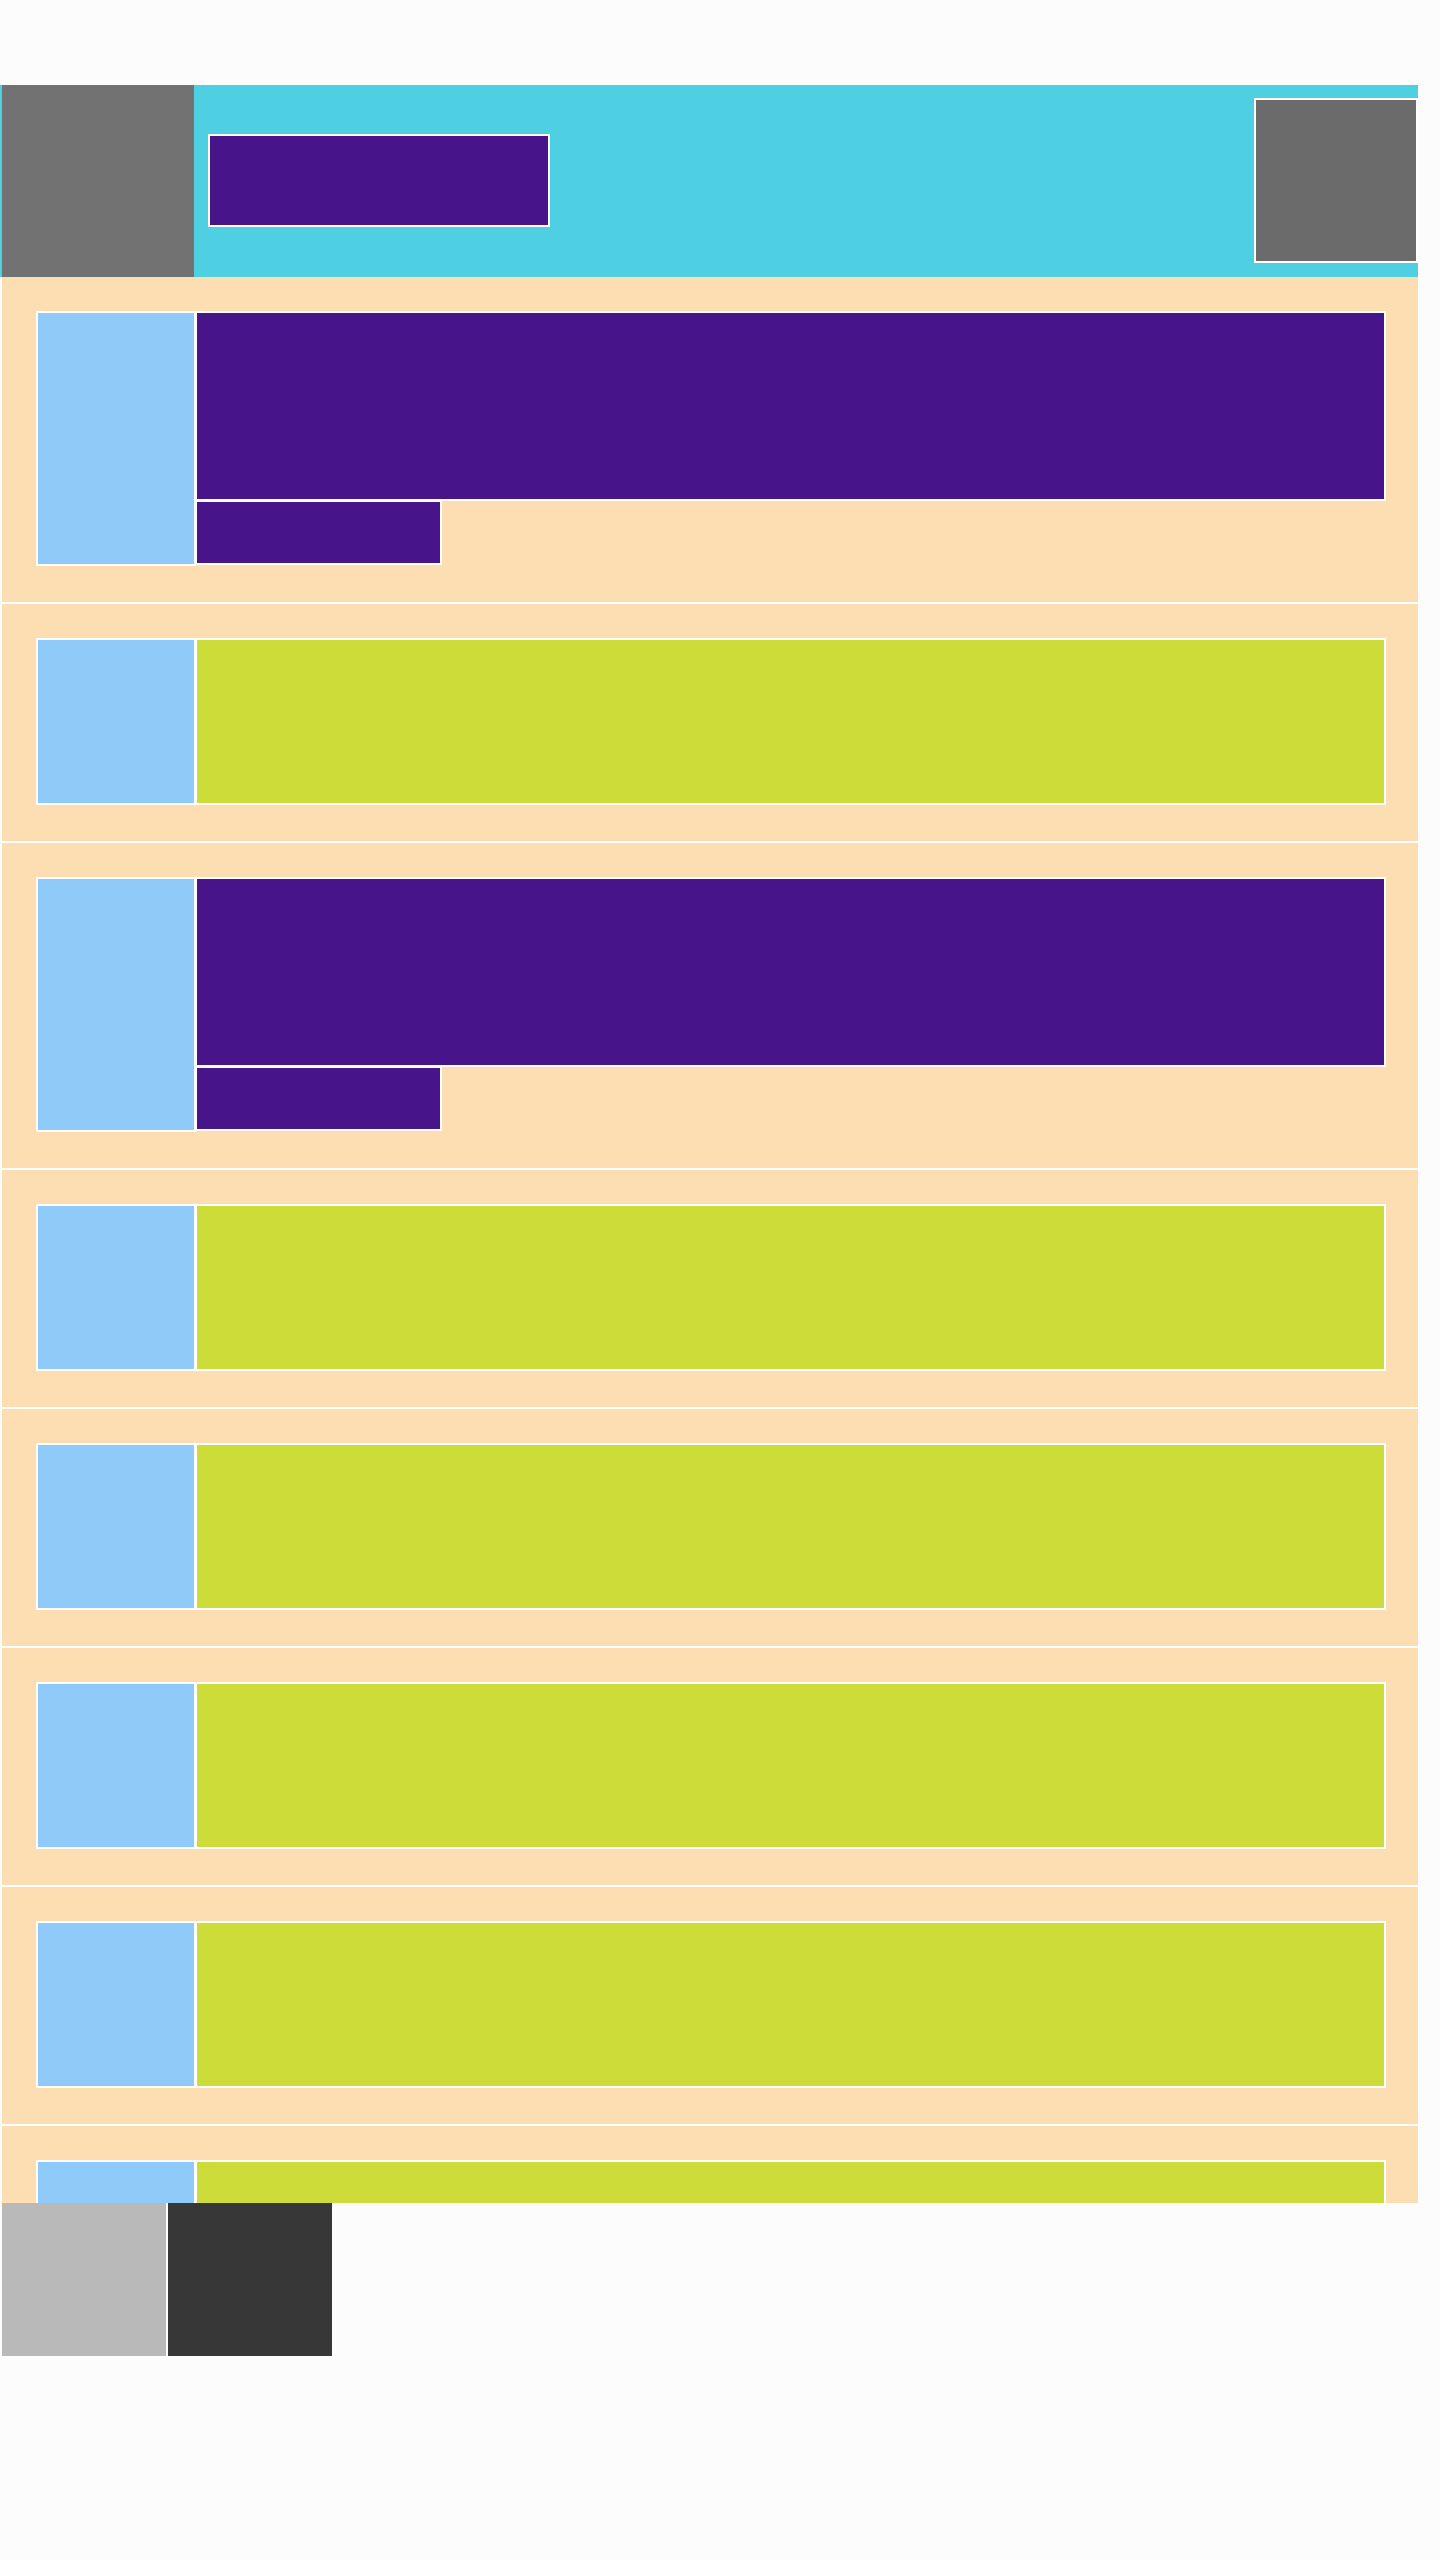 The image size is (1440, 2560). Describe the element at coordinates (250, 2279) in the screenshot. I see `bottom-right-button` at that location.